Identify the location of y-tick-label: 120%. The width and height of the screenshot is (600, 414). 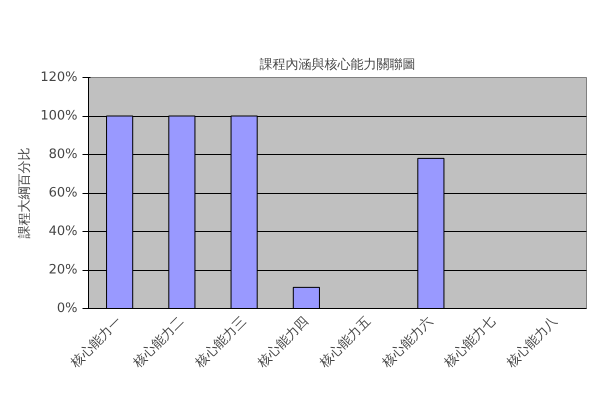
(59, 77).